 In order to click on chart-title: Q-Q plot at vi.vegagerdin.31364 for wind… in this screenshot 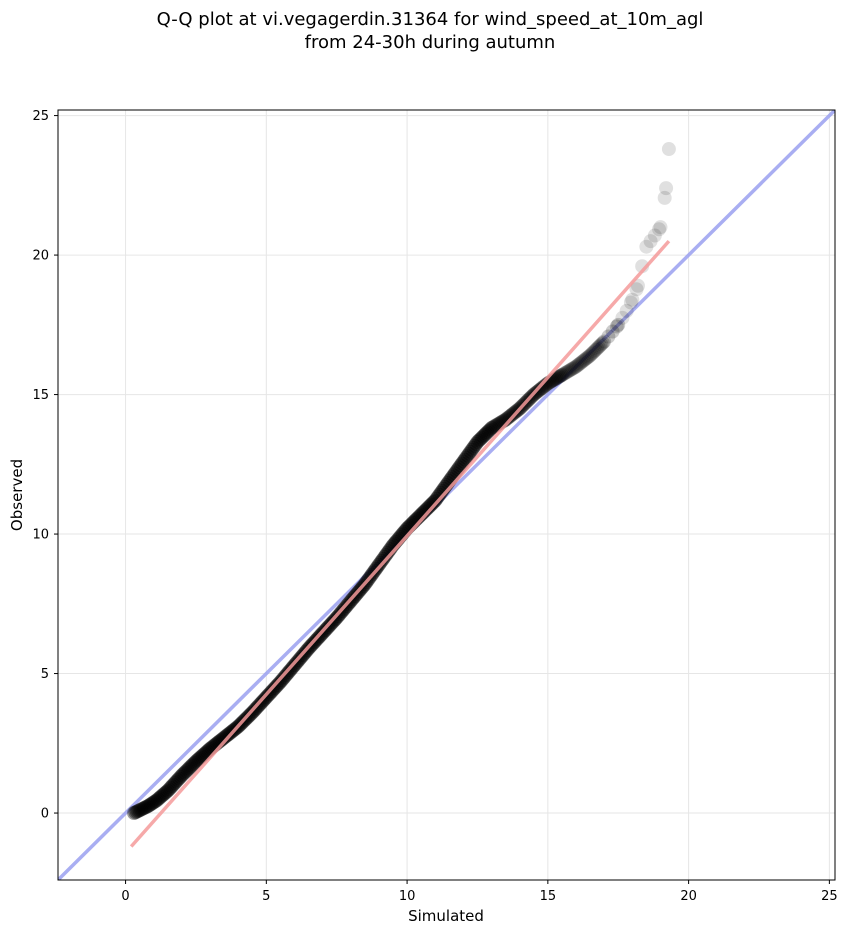, I will do `click(423, 31)`.